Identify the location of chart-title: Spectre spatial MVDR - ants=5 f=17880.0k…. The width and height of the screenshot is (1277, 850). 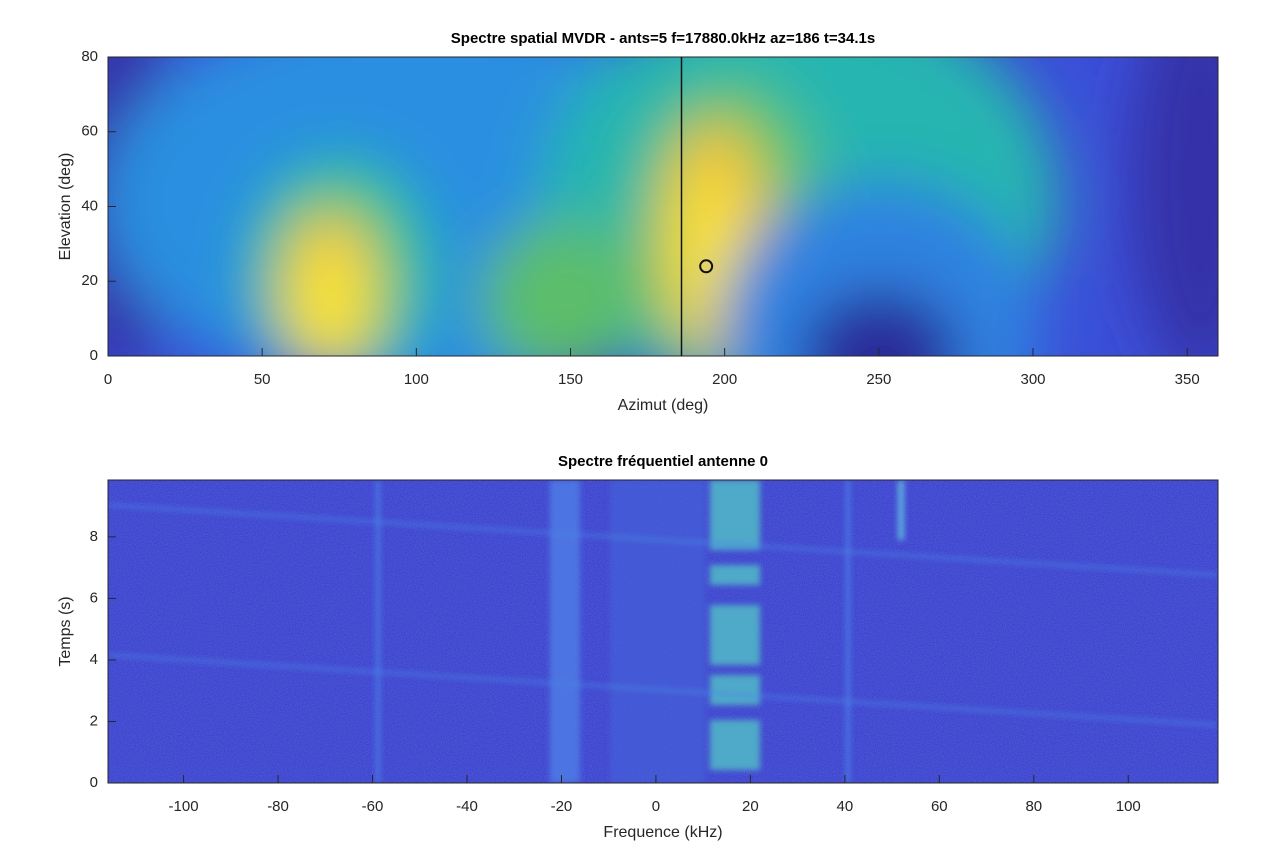
(663, 38).